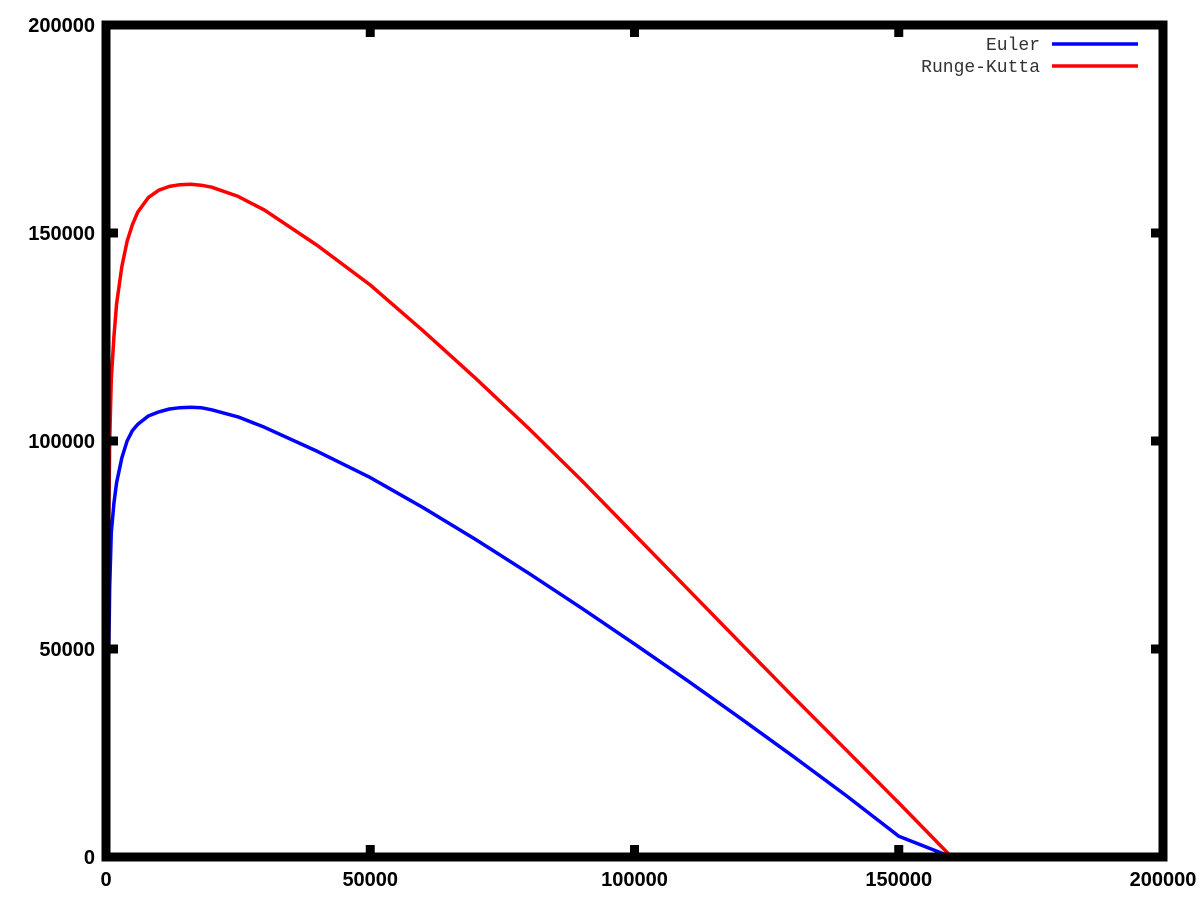 The height and width of the screenshot is (900, 1200). I want to click on x-tick-label: 100000, so click(634, 880).